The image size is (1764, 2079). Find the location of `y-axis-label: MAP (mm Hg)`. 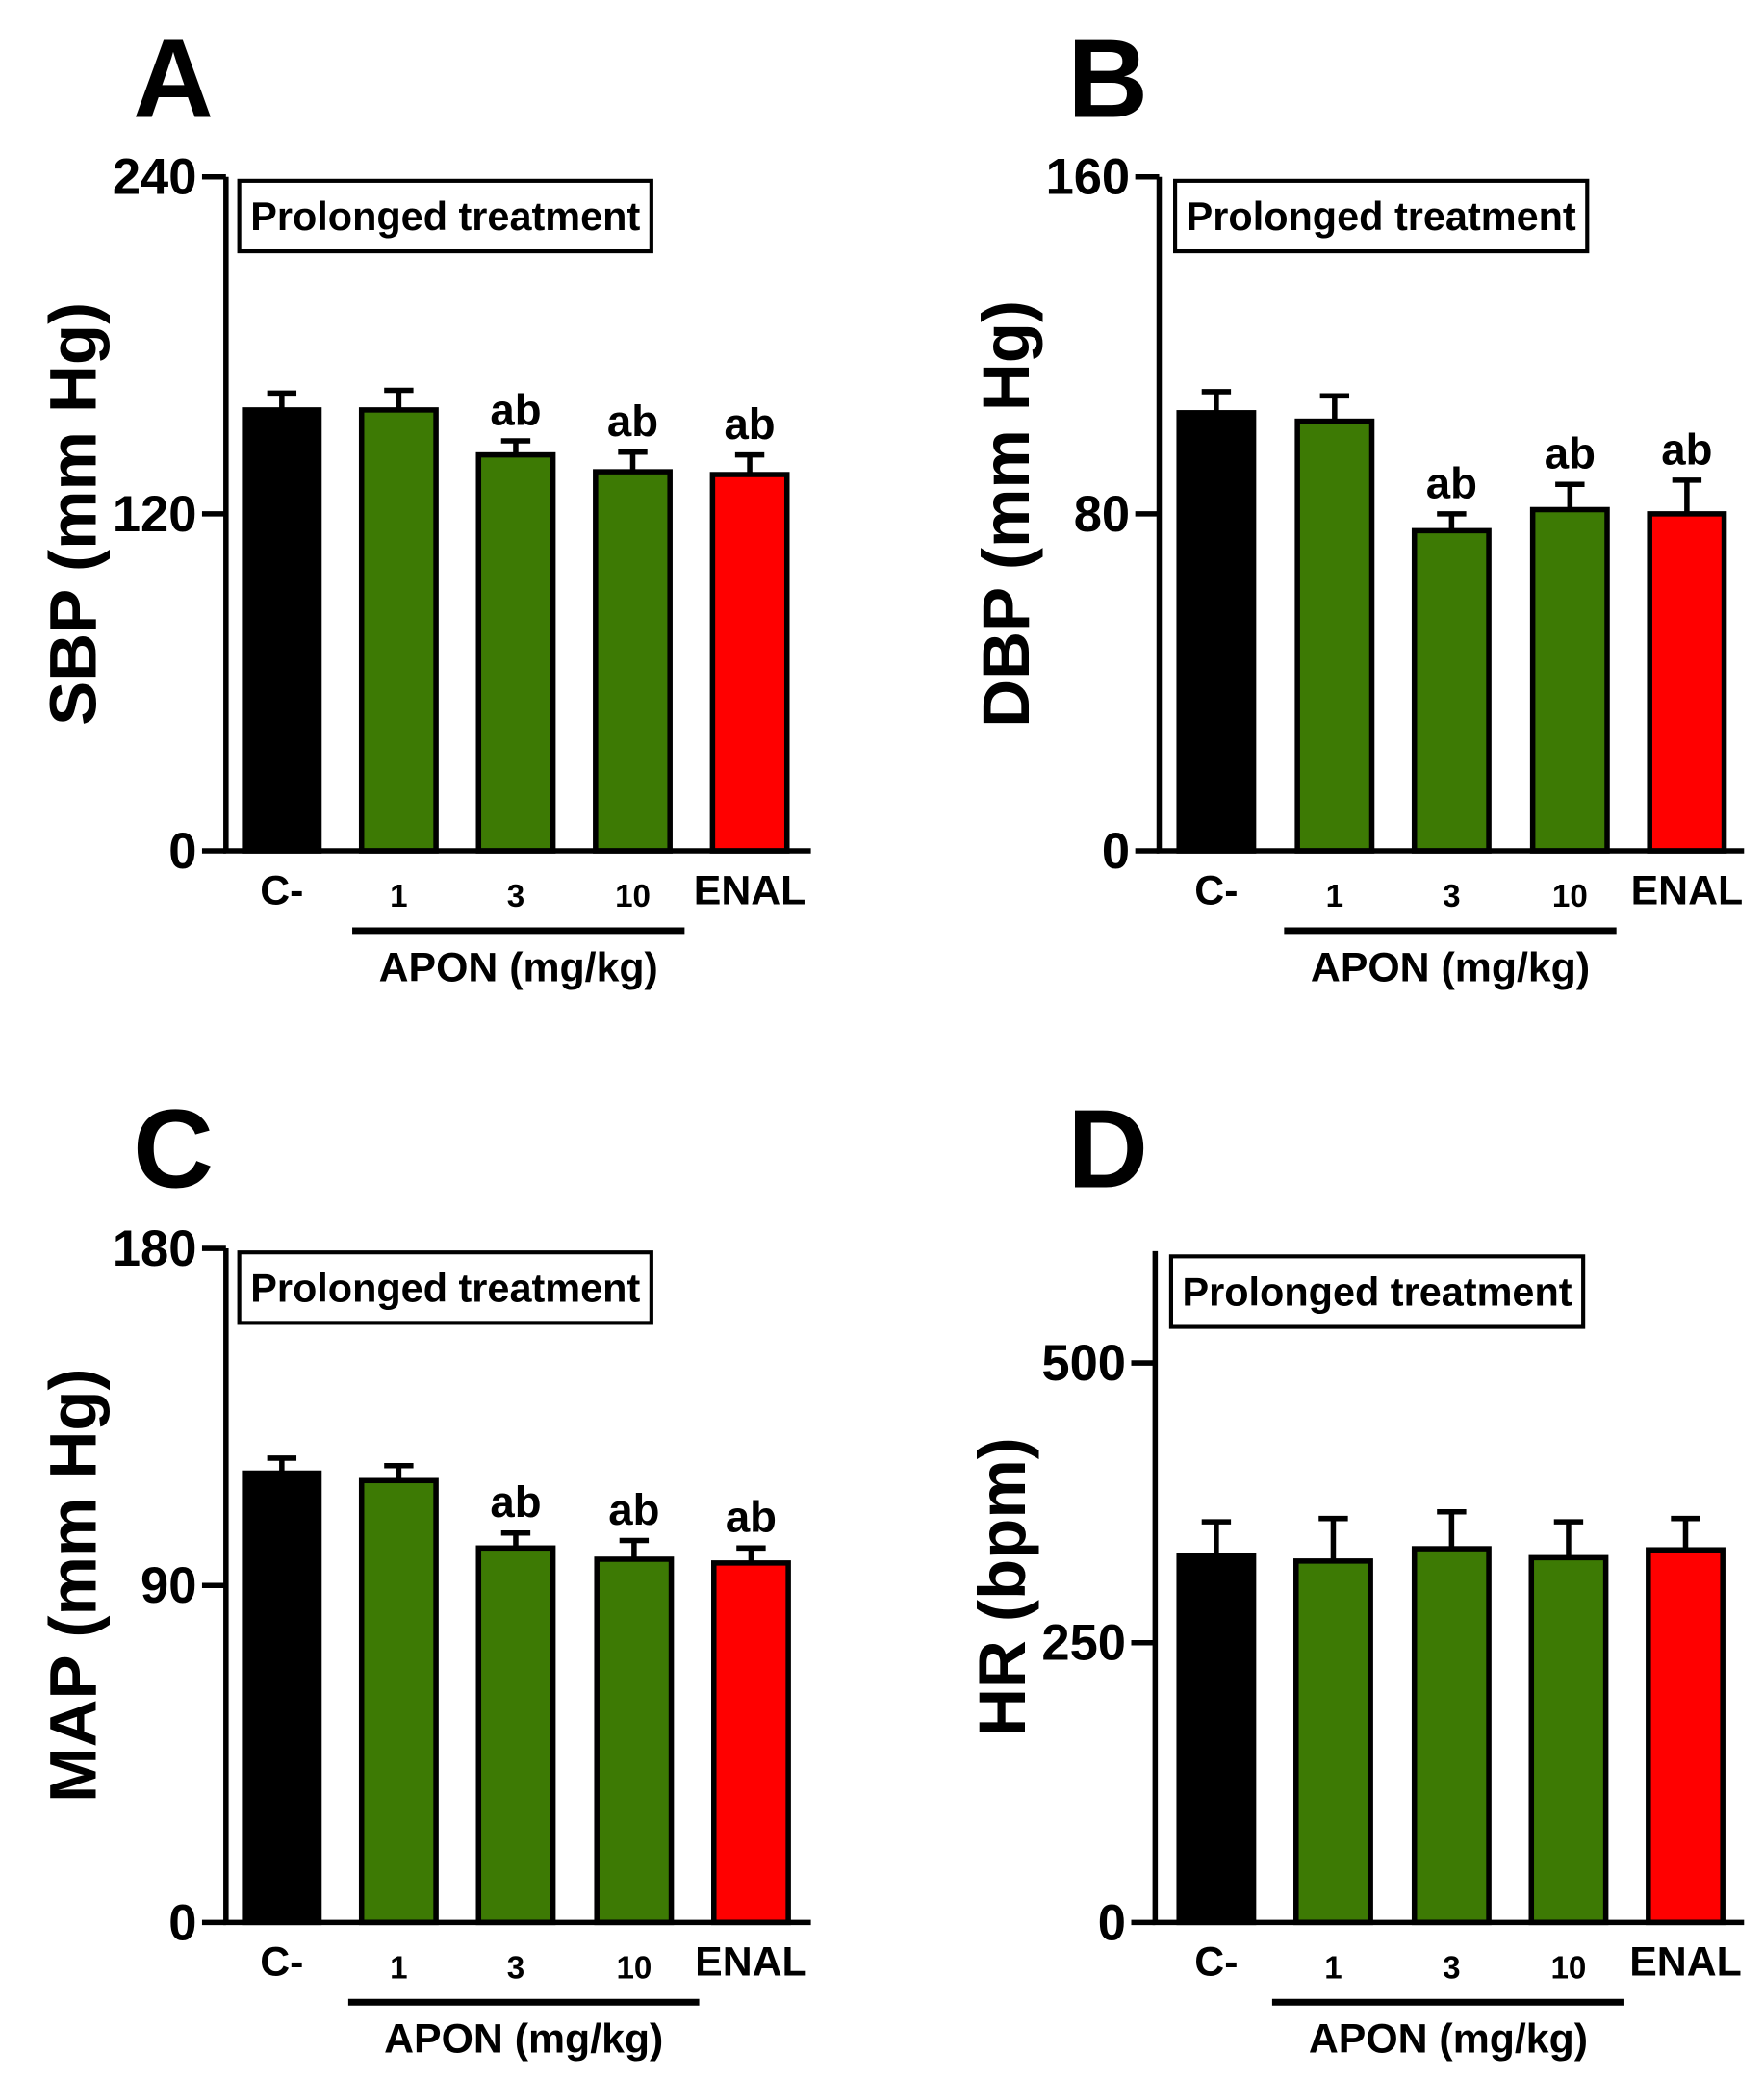

y-axis-label: MAP (mm Hg) is located at coordinates (72, 1586).